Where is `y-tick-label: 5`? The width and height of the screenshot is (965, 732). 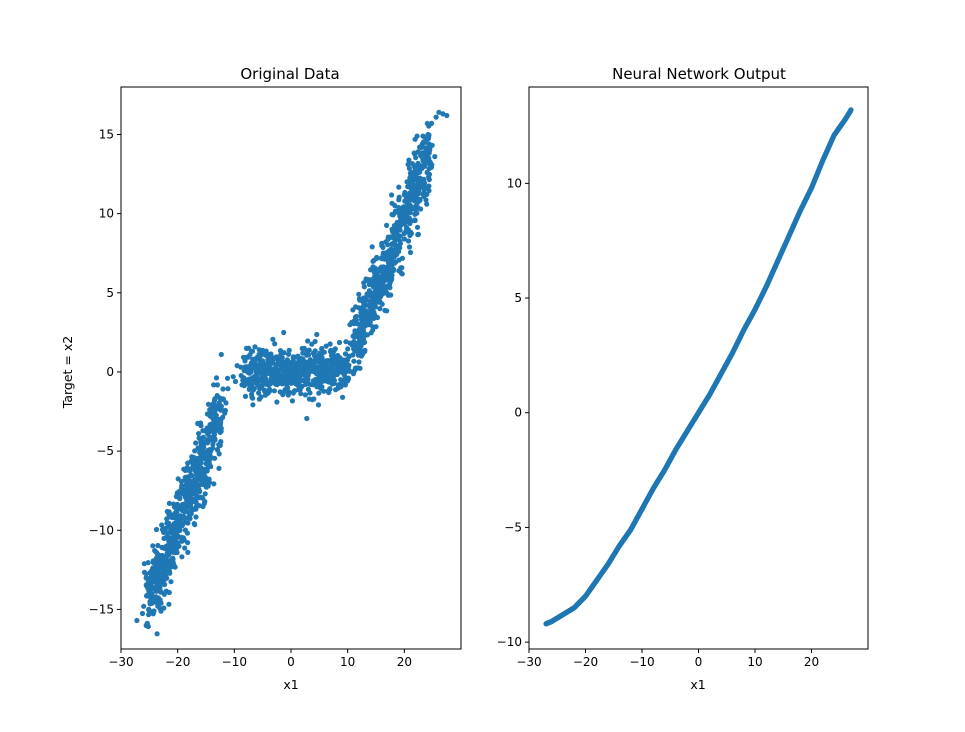
y-tick-label: 5 is located at coordinates (110, 293).